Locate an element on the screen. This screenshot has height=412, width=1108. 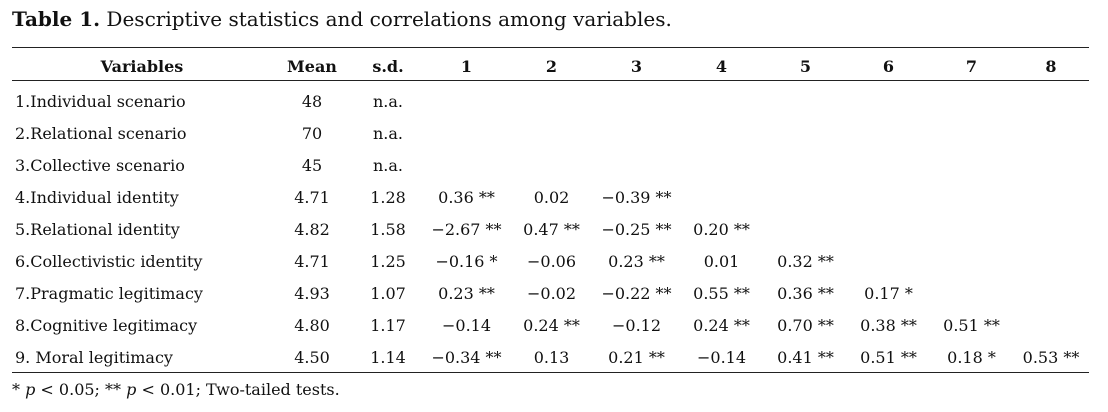
value-cell: −0.39 ** is located at coordinates (636, 197).